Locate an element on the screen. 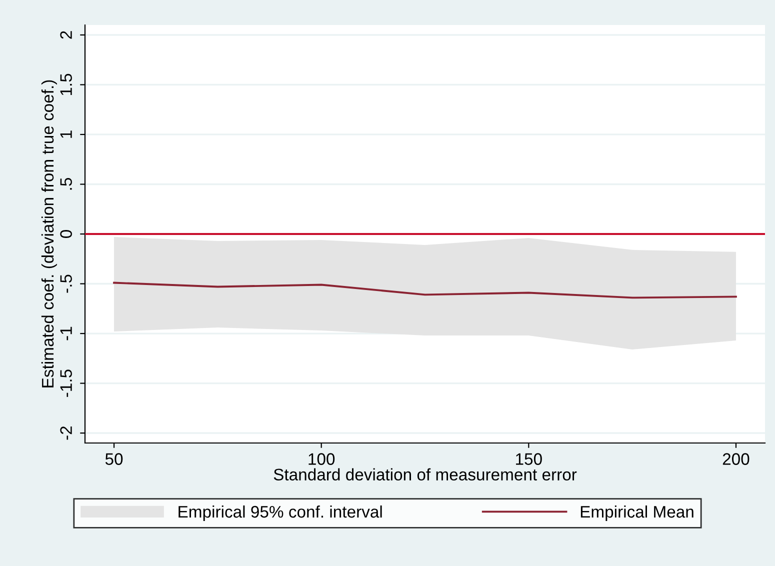 The height and width of the screenshot is (566, 775). x-axis-title: Standard deviation of measurement error is located at coordinates (425, 474).